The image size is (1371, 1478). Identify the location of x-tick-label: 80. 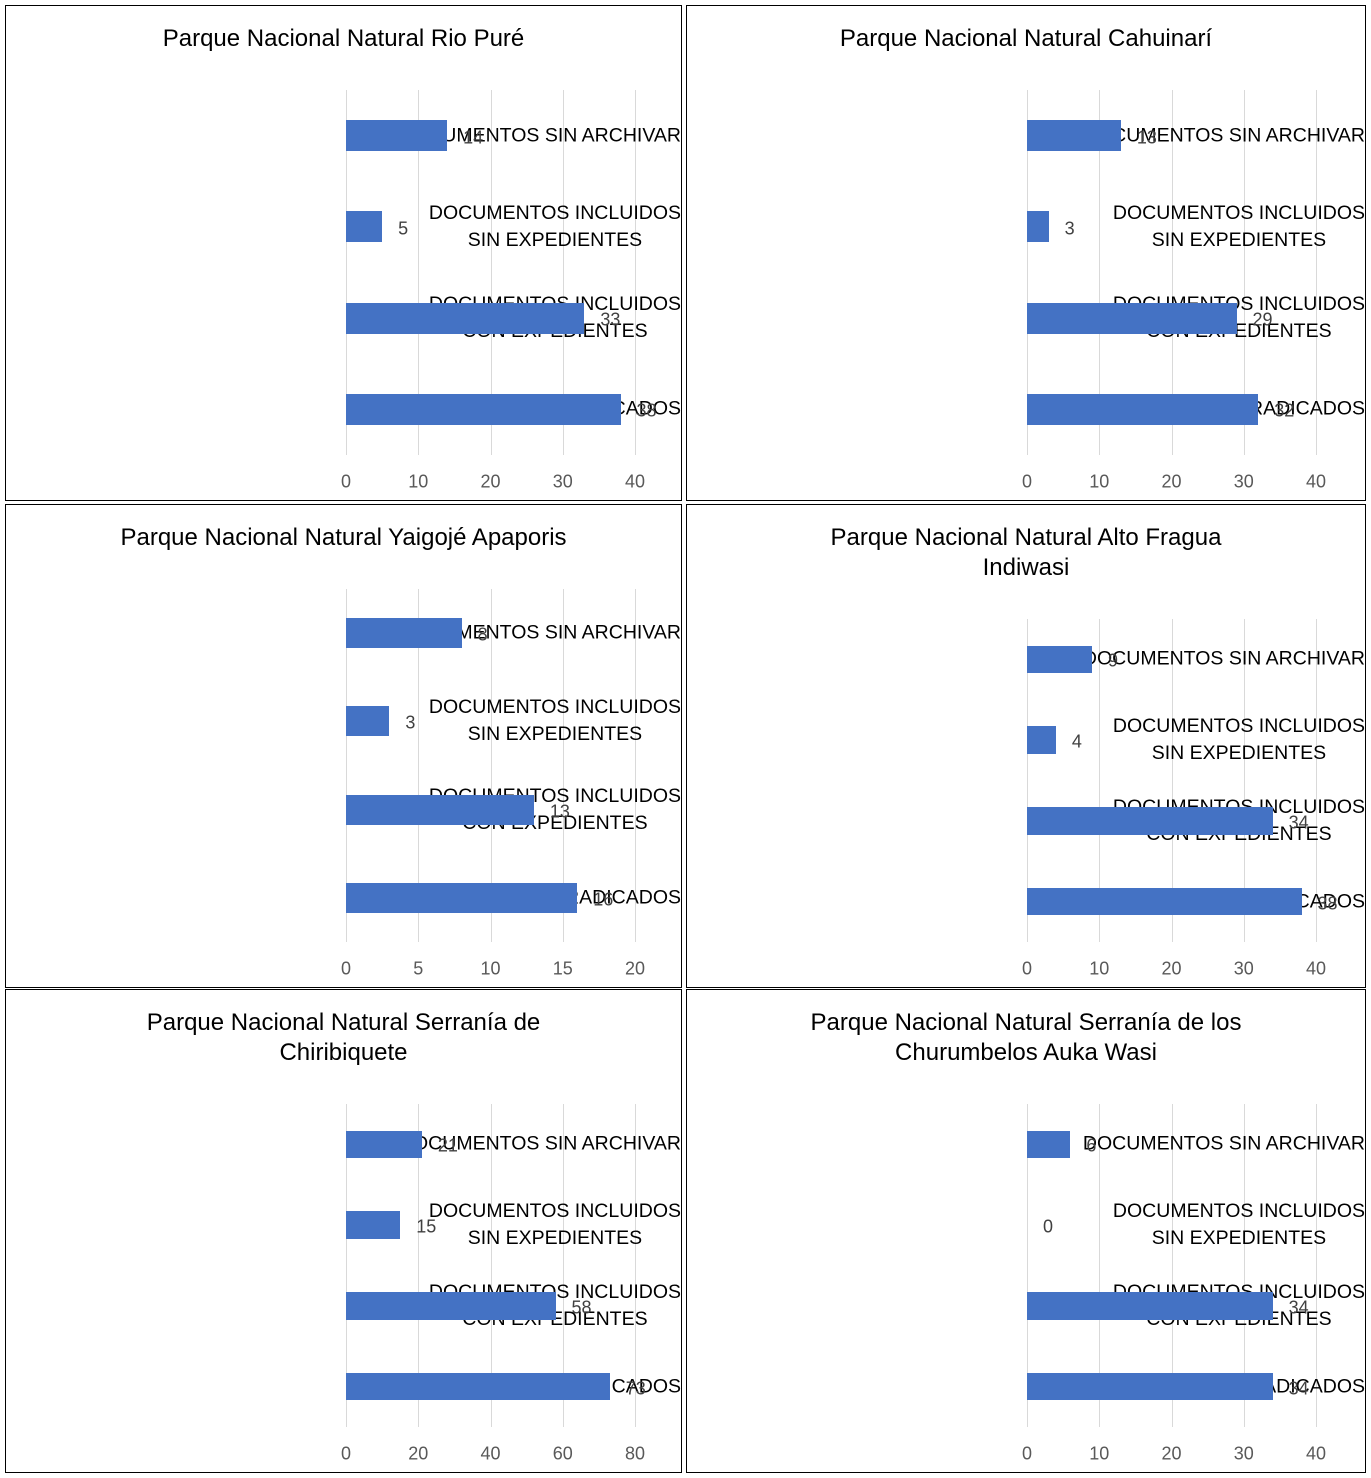
(635, 1453).